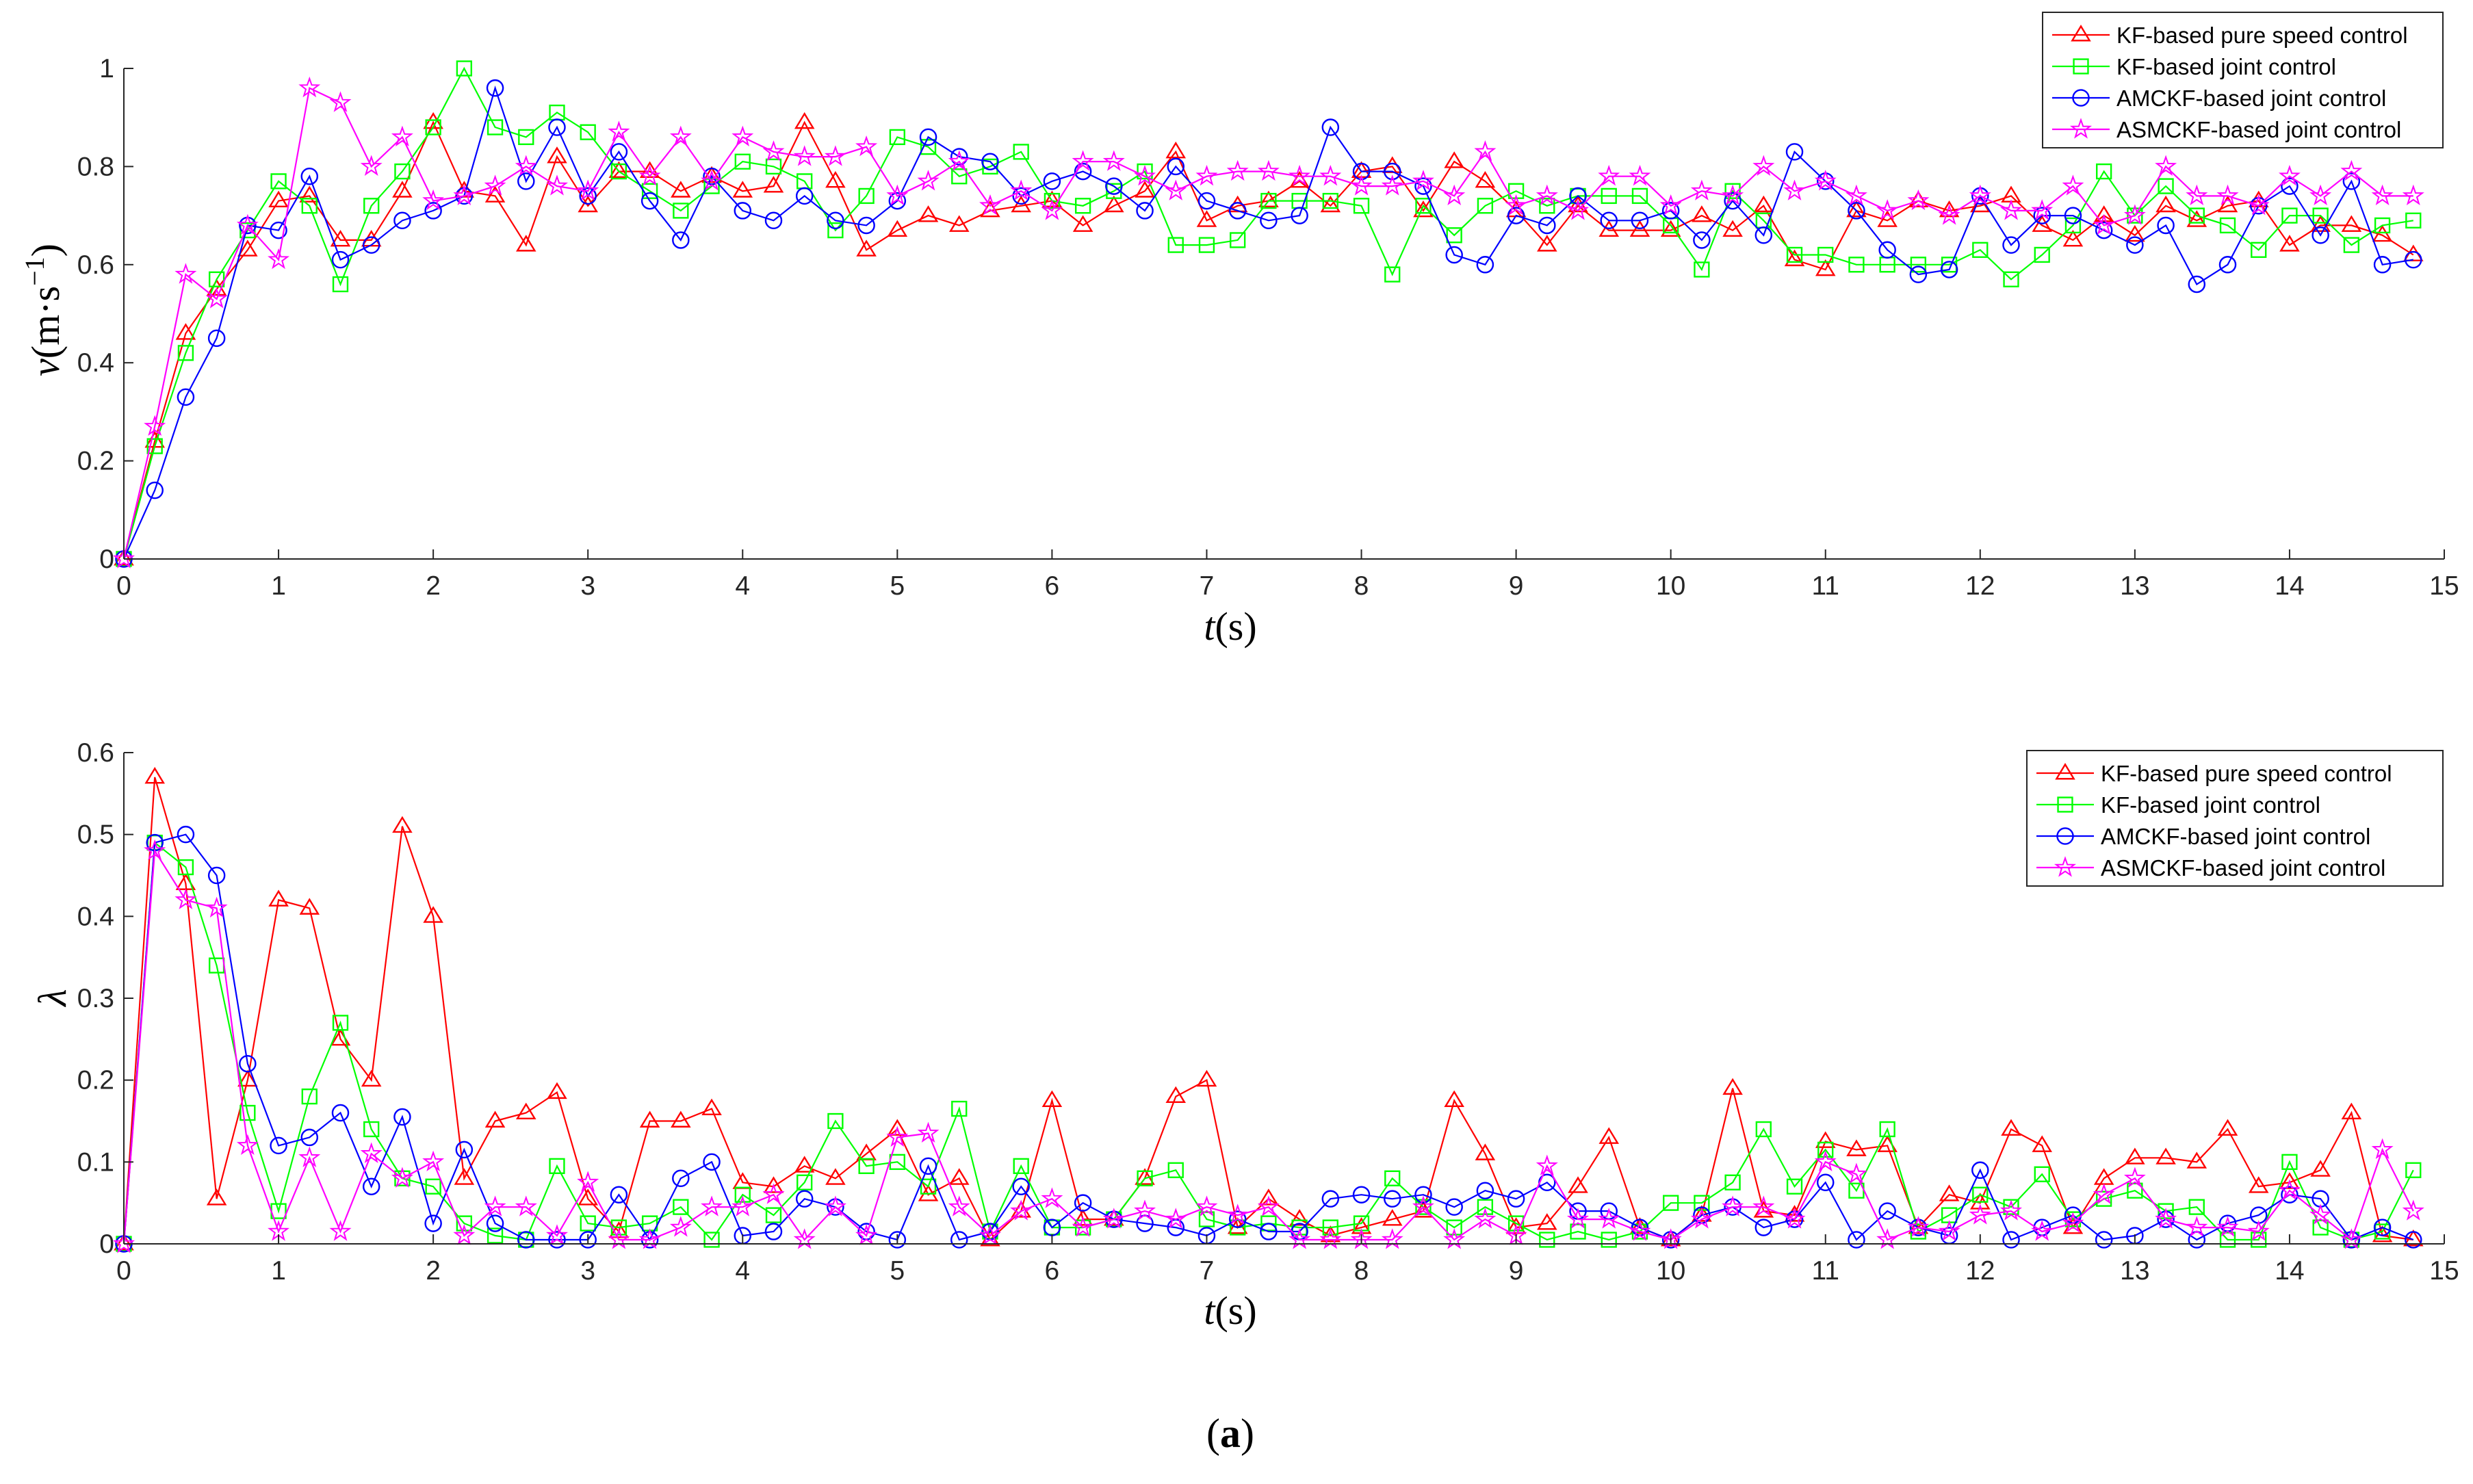  I want to click on velocity-legend-item-kf-based-joint-control: KF-based joint control, so click(2194, 66).